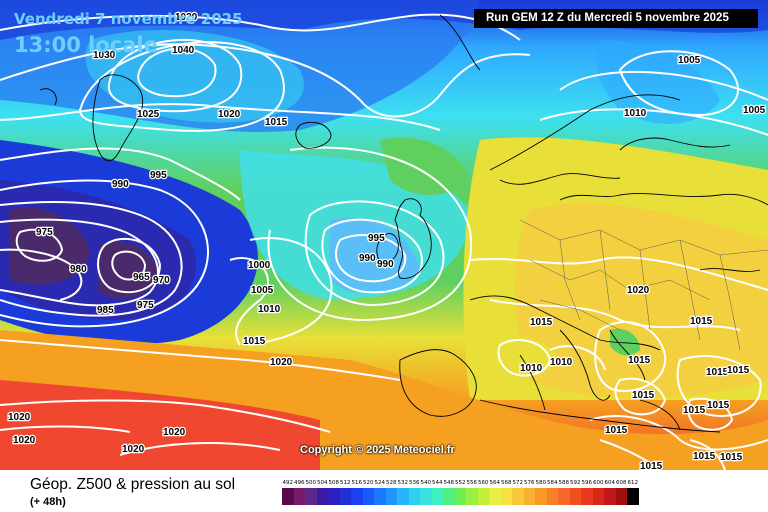 The image size is (768, 512). Describe the element at coordinates (460, 496) in the screenshot. I see `color-scale-bar` at that location.